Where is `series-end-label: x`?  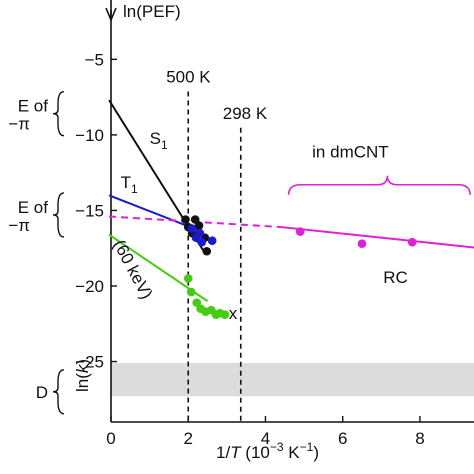
series-end-label: x is located at coordinates (233, 313).